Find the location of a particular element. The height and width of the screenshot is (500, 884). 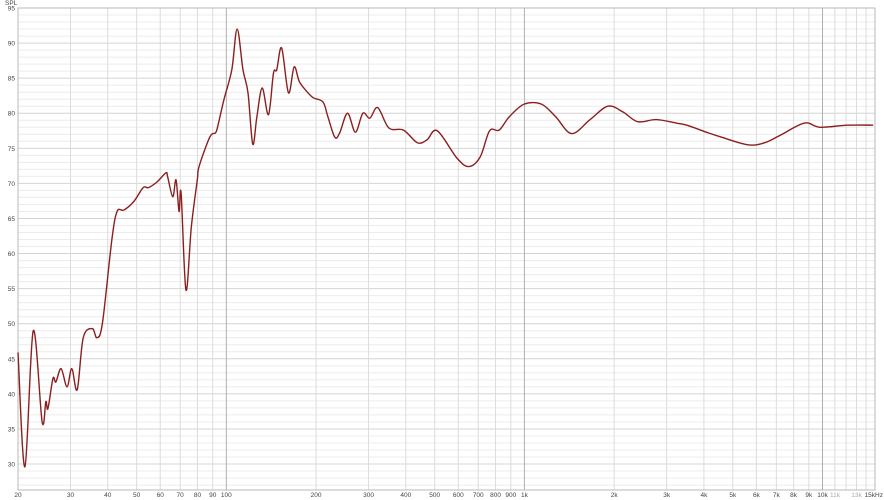

x-tick-label: 500 is located at coordinates (434, 495).